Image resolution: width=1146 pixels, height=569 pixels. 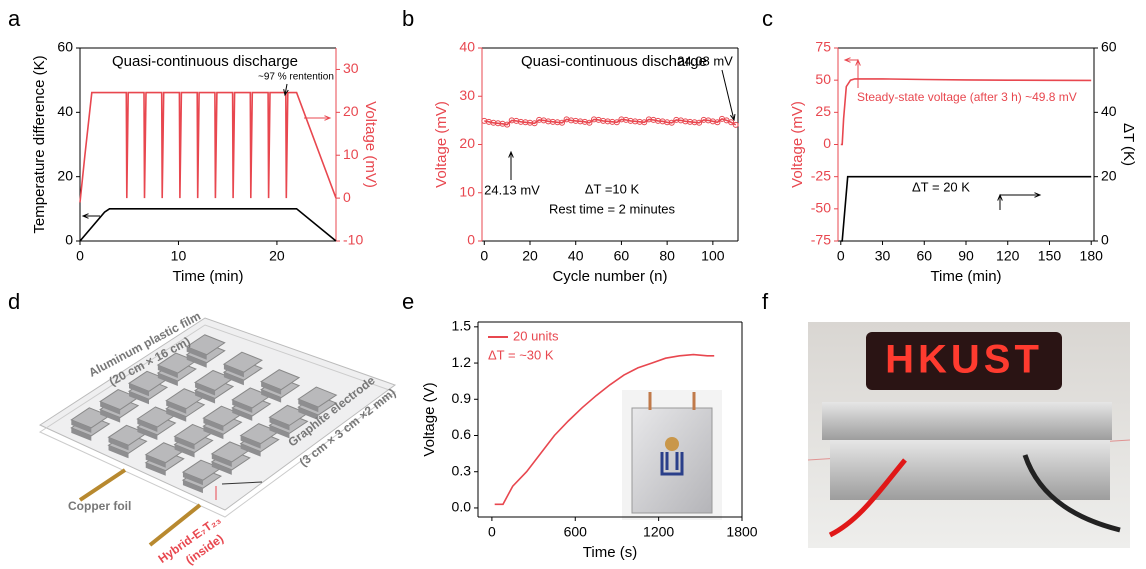 What do you see at coordinates (767, 18) in the screenshot?
I see `panel-label: c` at bounding box center [767, 18].